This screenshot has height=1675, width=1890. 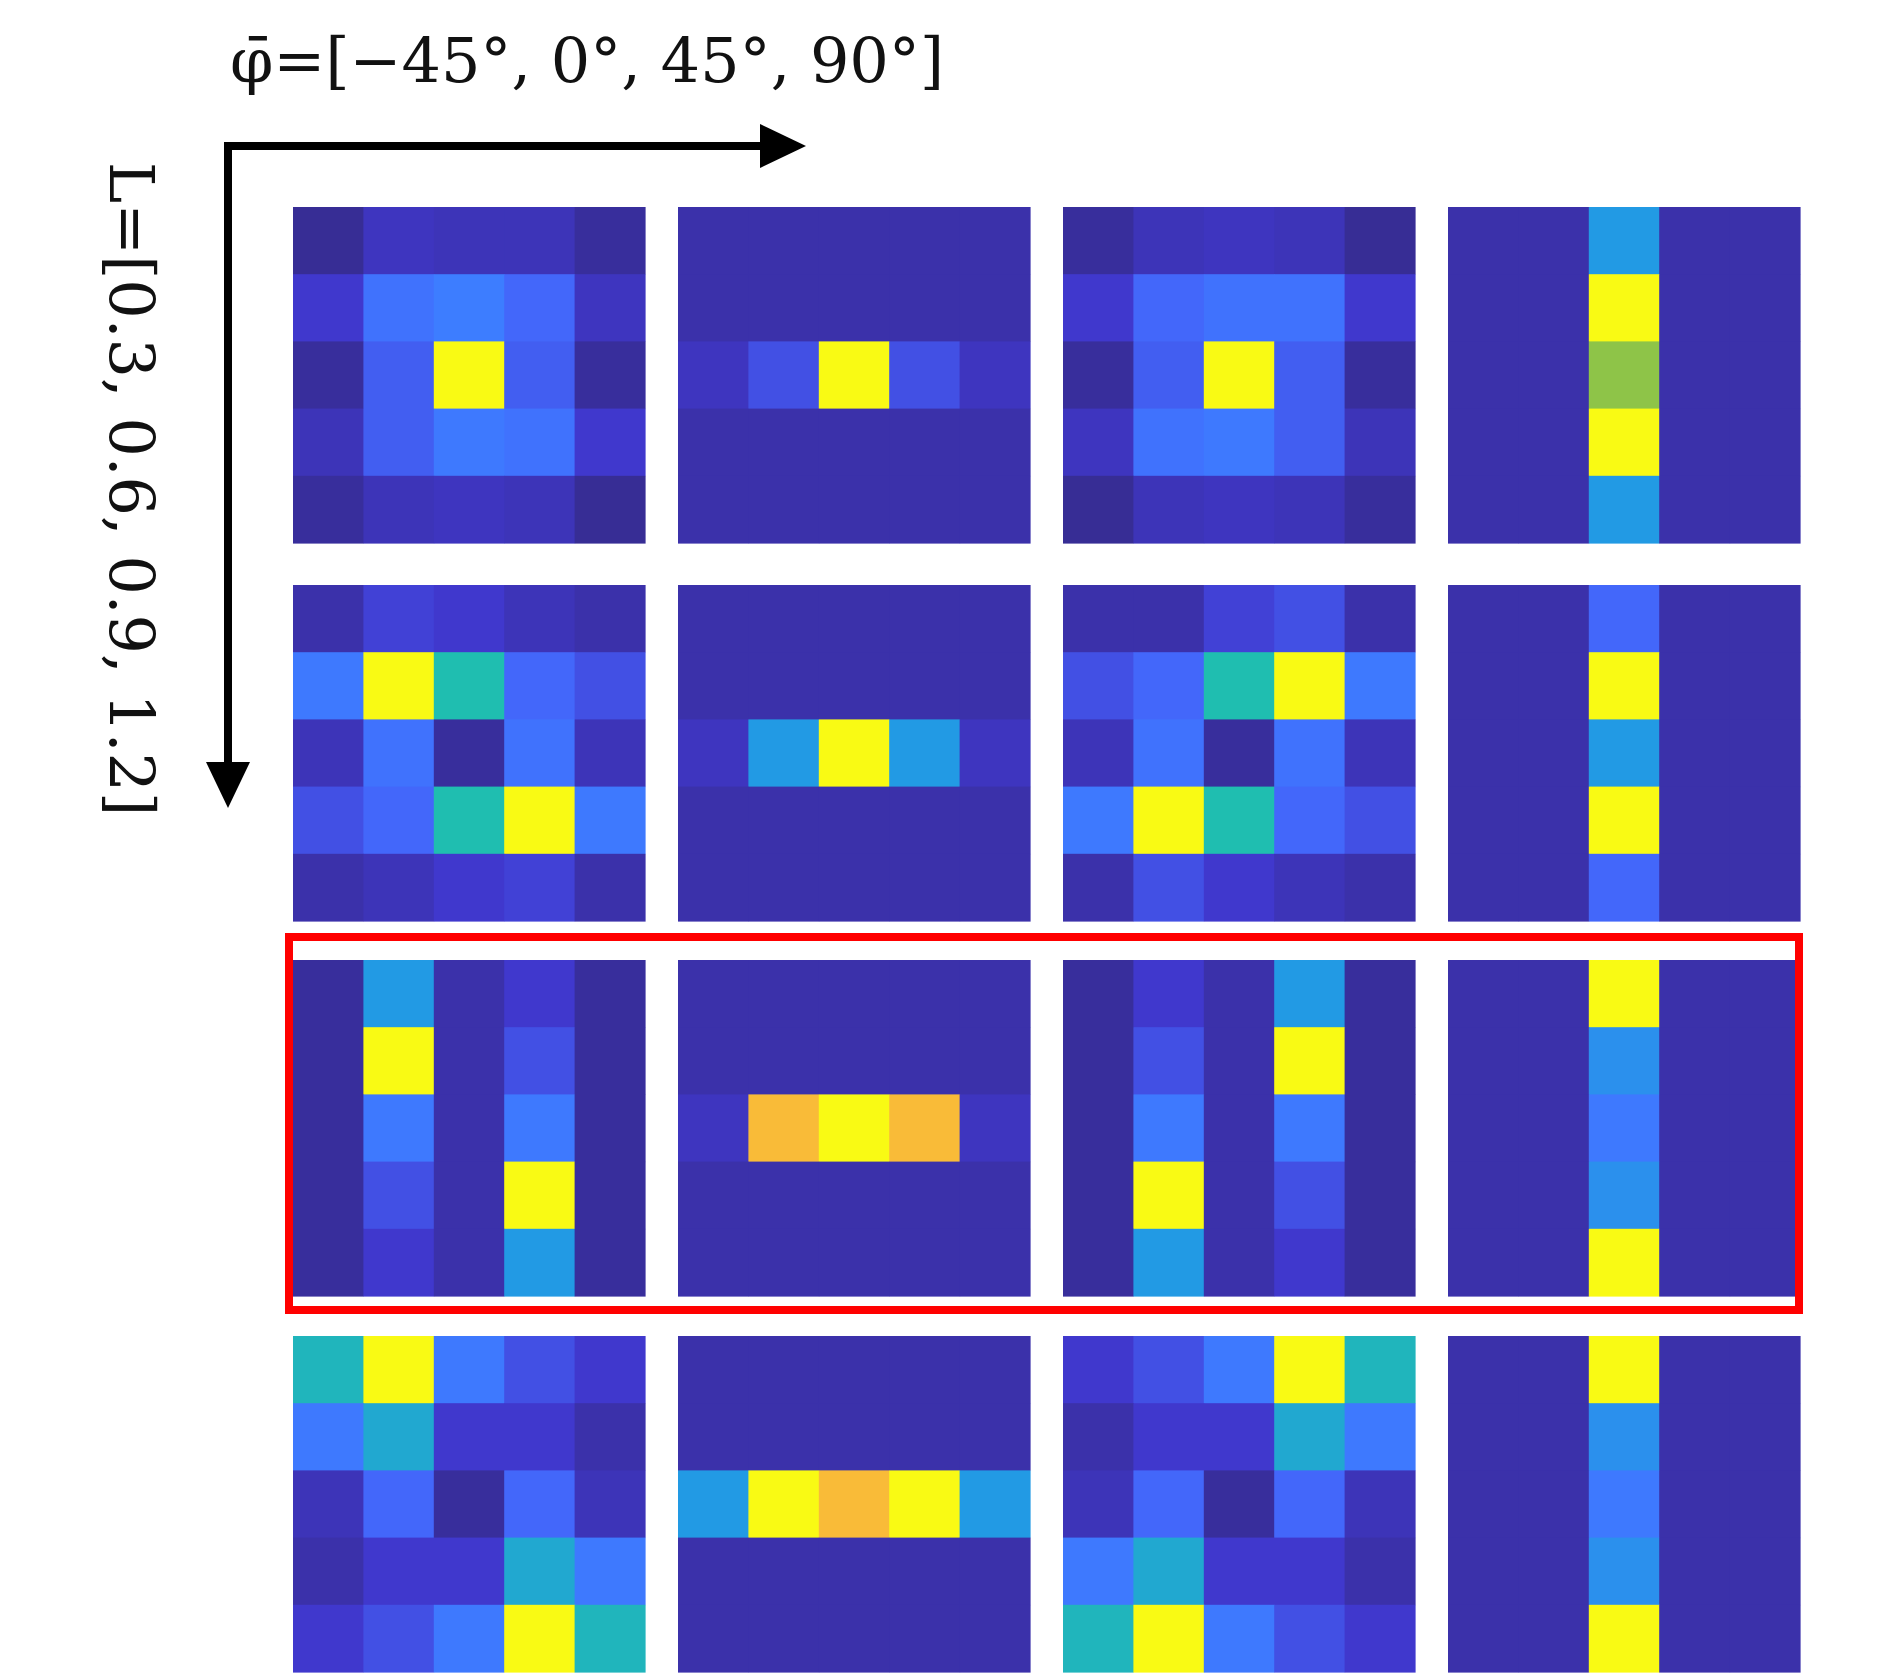 What do you see at coordinates (1624, 1128) in the screenshot?
I see `panel-L0.9-phi3` at bounding box center [1624, 1128].